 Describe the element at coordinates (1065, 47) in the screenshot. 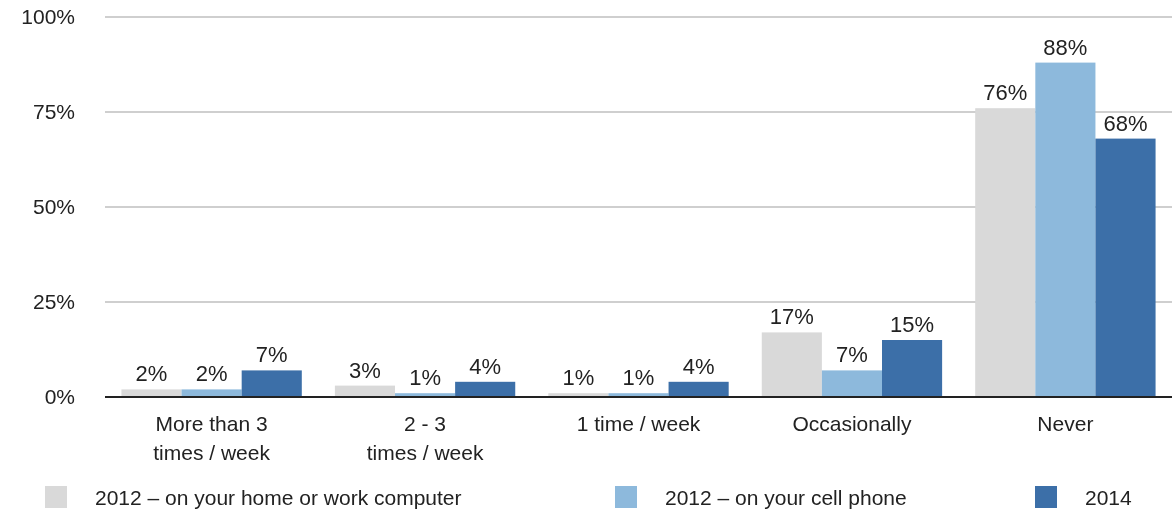

I see `text: 88%` at that location.